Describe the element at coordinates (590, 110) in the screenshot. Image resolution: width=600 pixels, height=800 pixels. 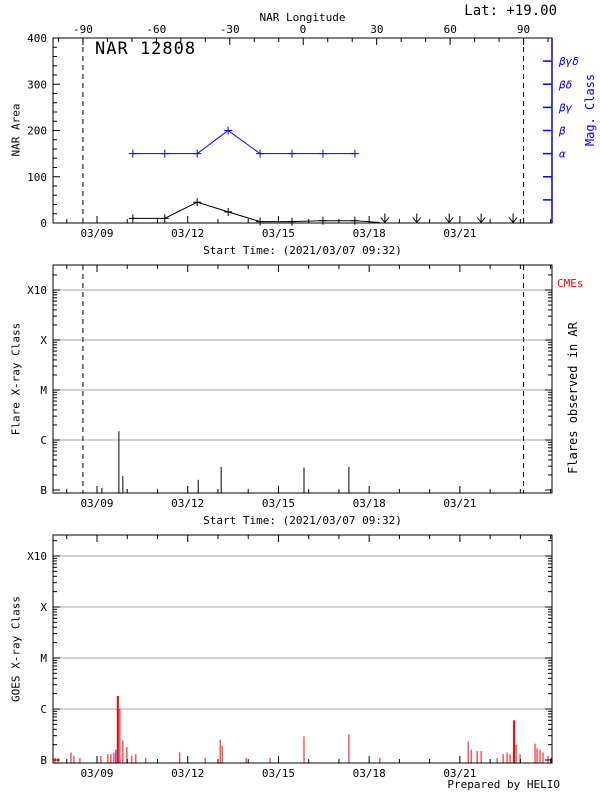
I see `mag-class-axis-title: Mag. Class` at that location.